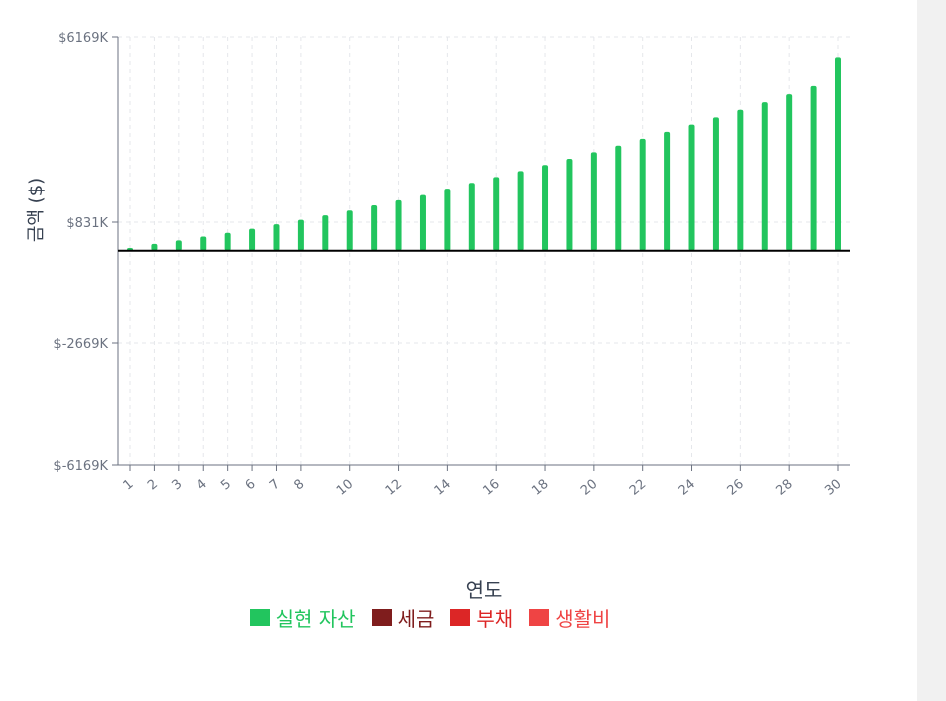  Describe the element at coordinates (36, 210) in the screenshot. I see `y-axis-title: 금액 ($)` at that location.